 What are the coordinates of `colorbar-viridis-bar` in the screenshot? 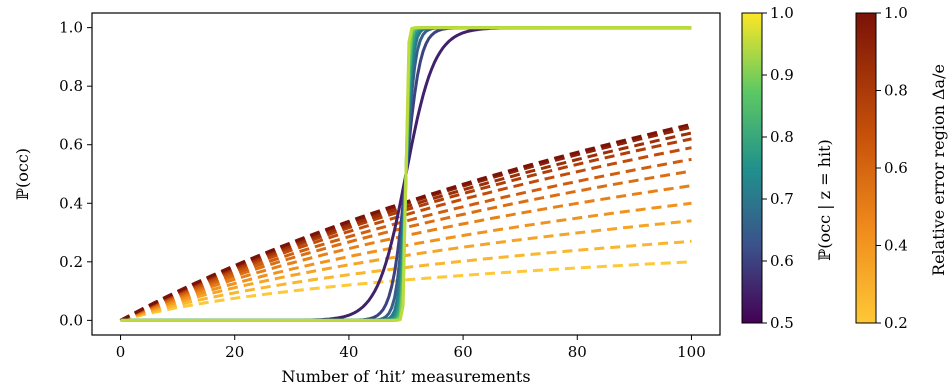 It's located at (752, 168).